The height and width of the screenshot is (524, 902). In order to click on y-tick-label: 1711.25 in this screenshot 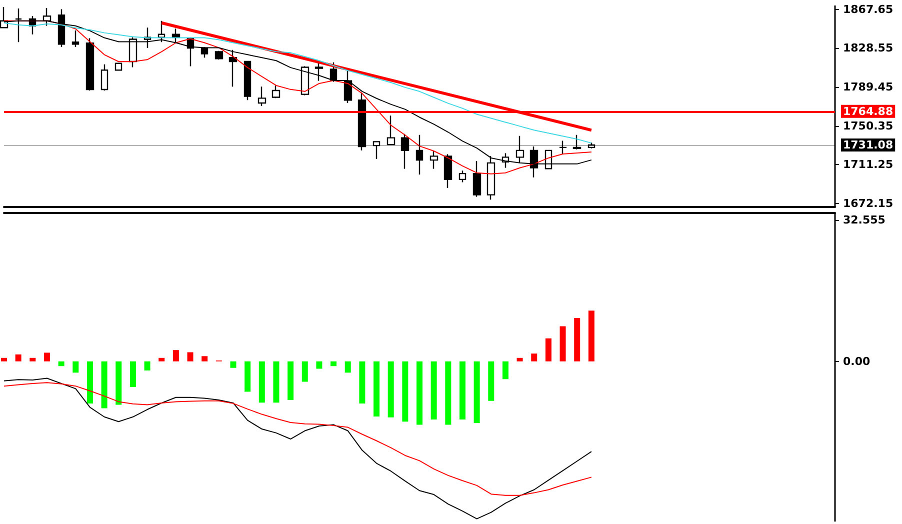, I will do `click(868, 165)`.